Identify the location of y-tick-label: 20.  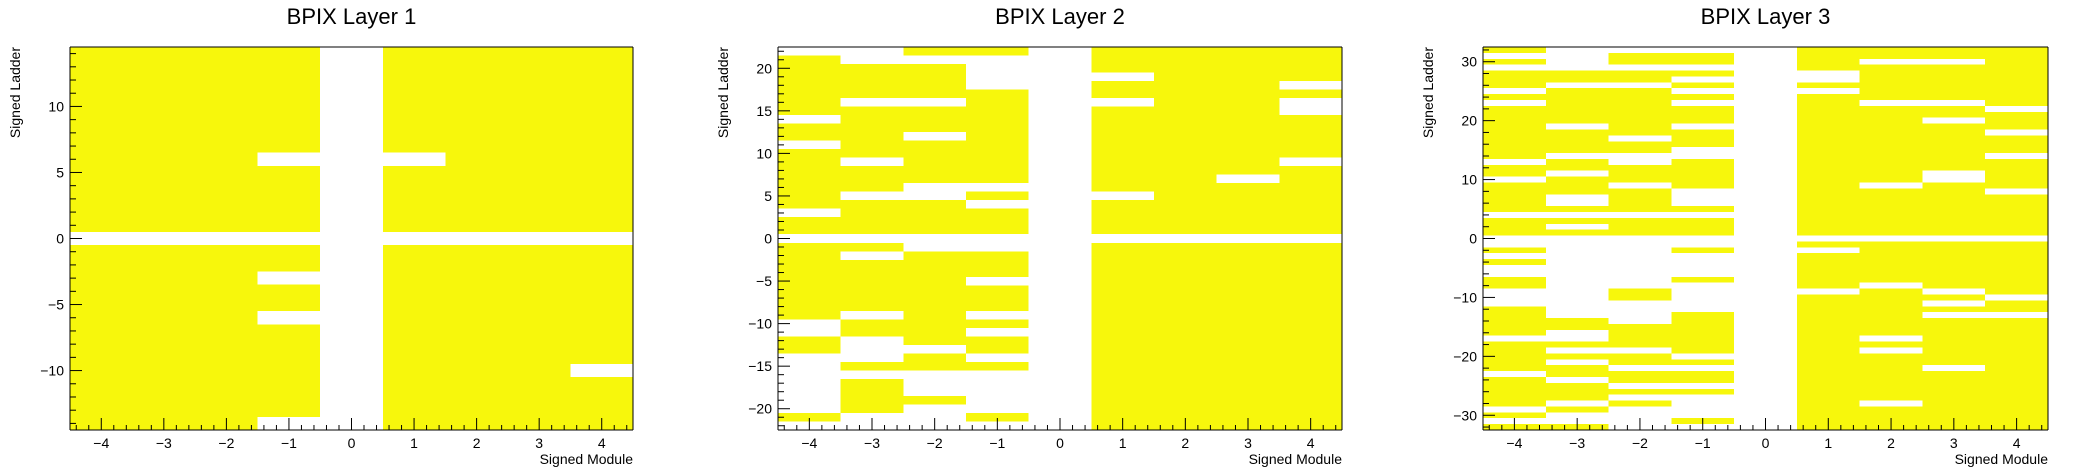
(764, 68).